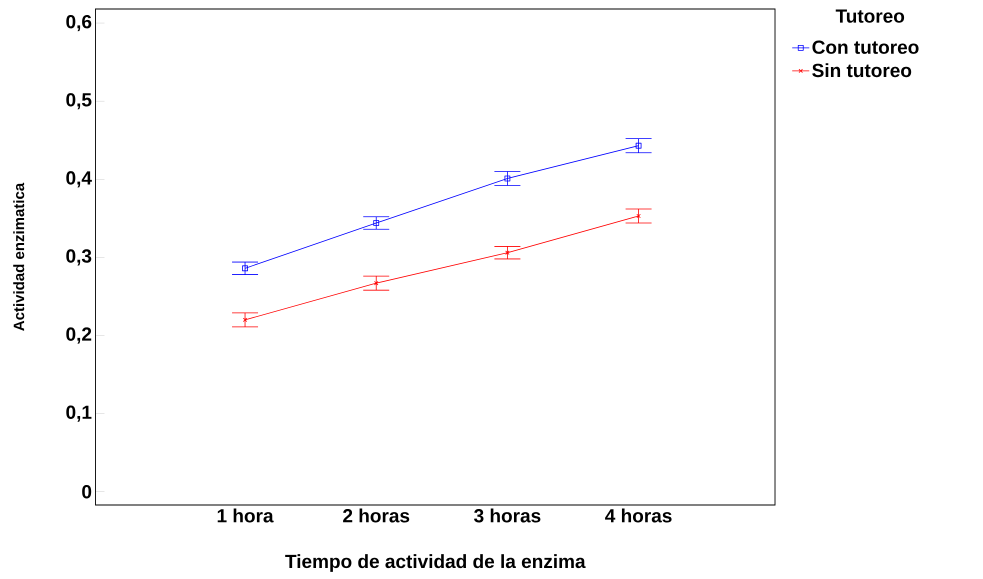 This screenshot has height=579, width=983. I want to click on y-axis-title: Actividad enzimatica, so click(18, 256).